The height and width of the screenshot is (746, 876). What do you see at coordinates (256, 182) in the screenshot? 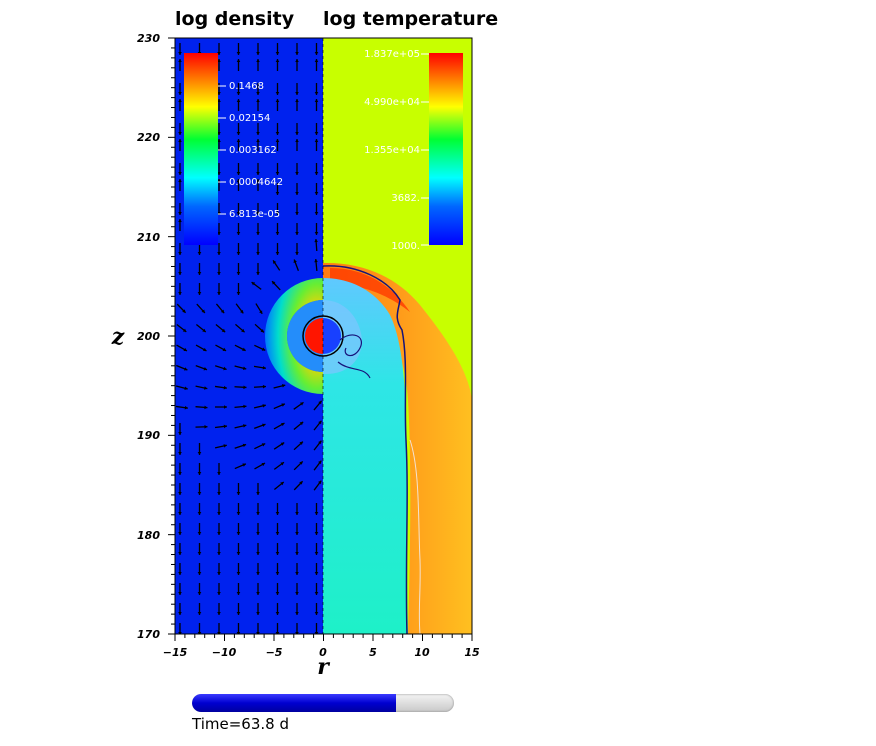
I see `density-colorbar-label: 0.0004642` at bounding box center [256, 182].